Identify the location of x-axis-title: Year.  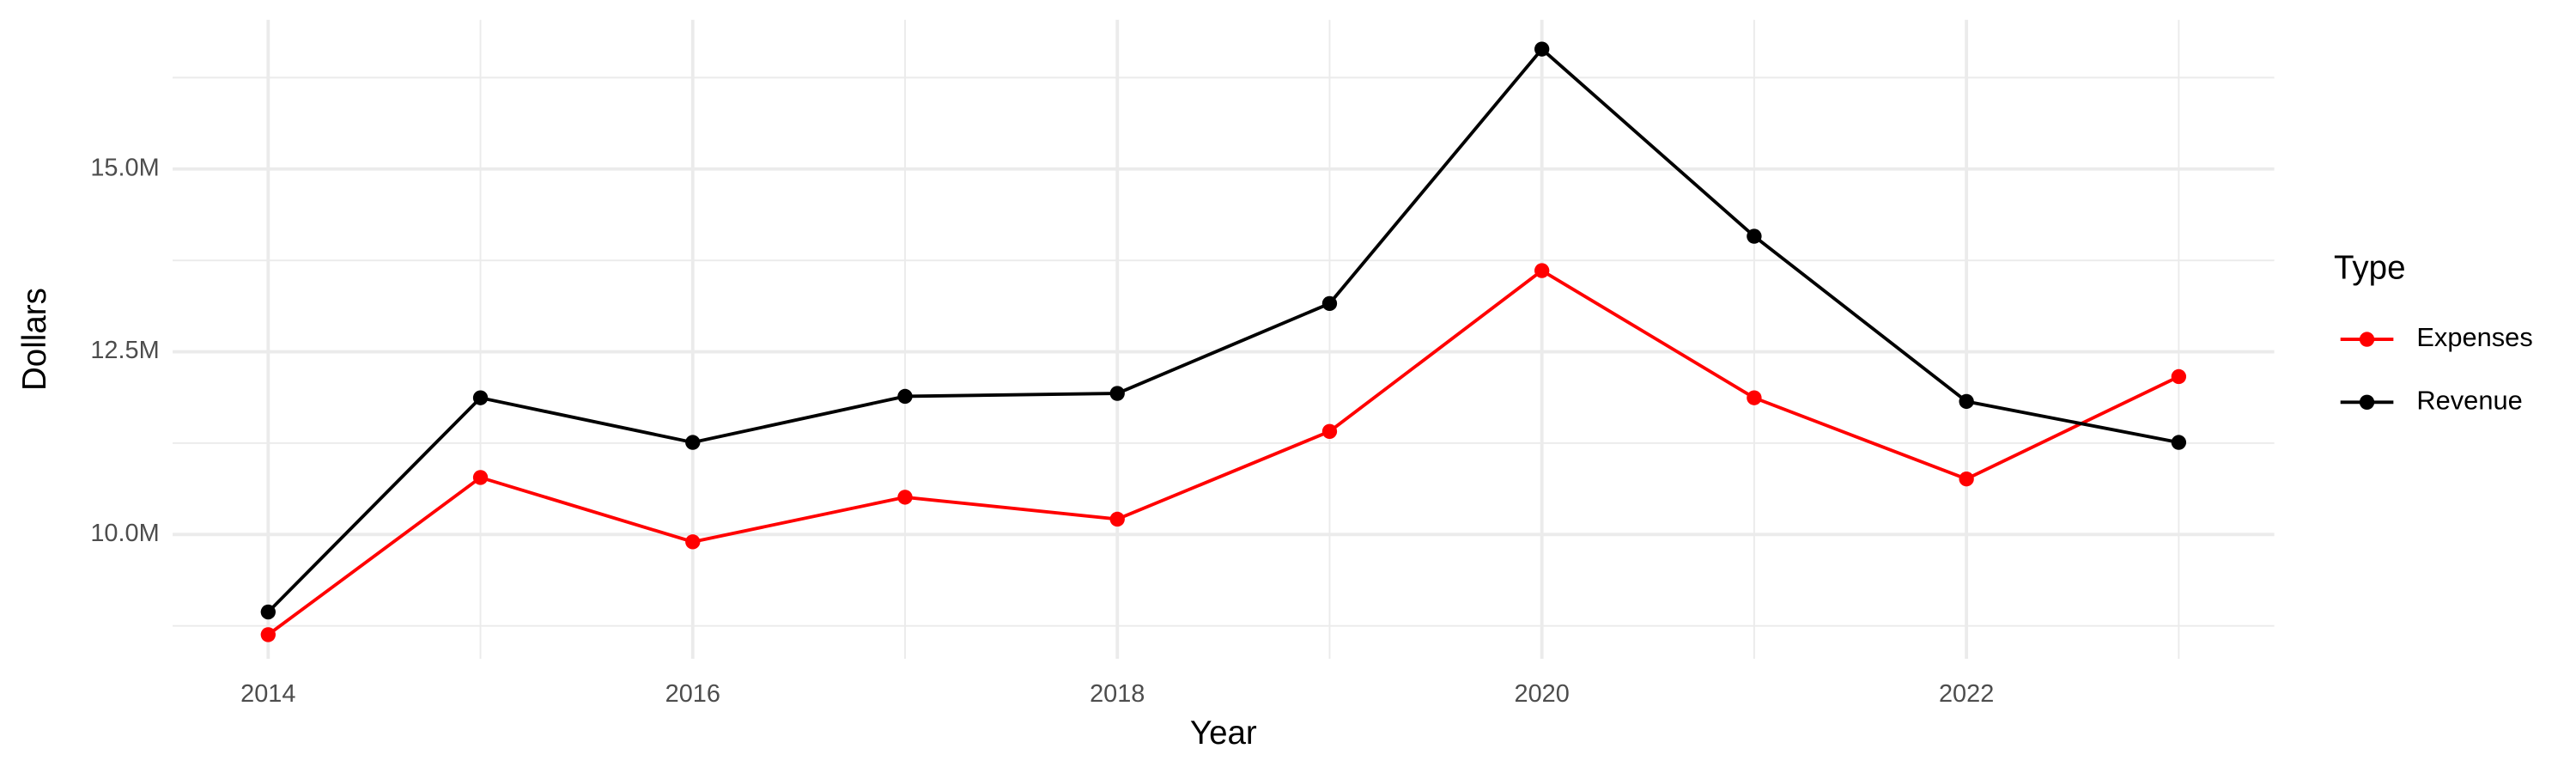
(1224, 733).